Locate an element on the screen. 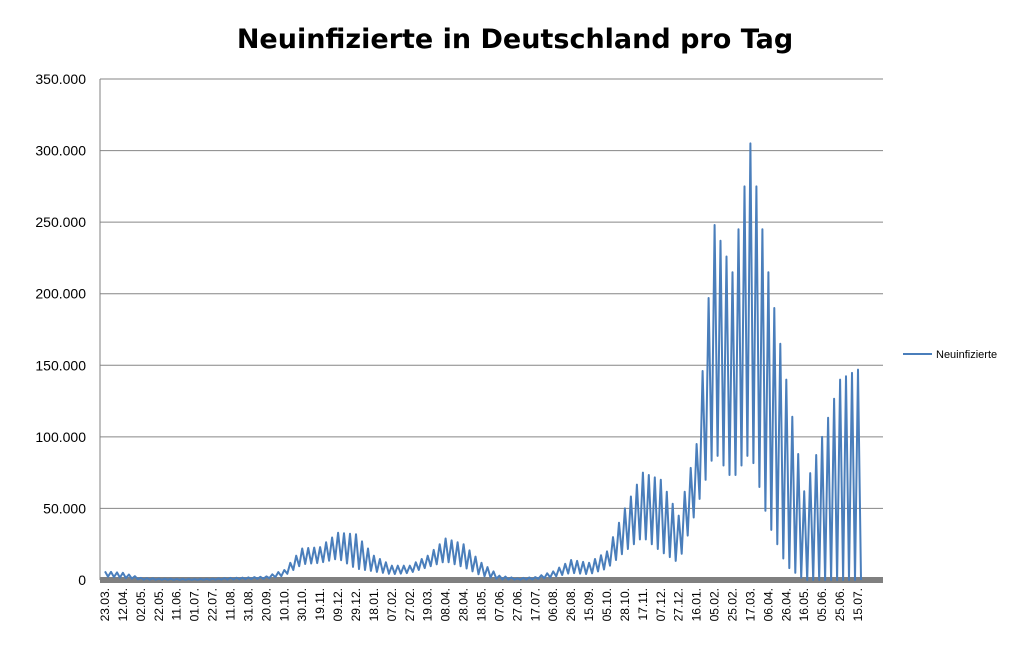  x-tick-label: 18.05. is located at coordinates (482, 604).